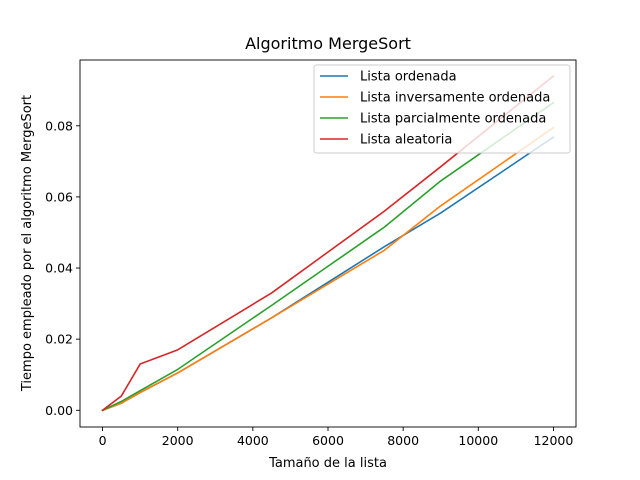  What do you see at coordinates (406, 140) in the screenshot?
I see `legend-label-4: Lista aleatoria` at bounding box center [406, 140].